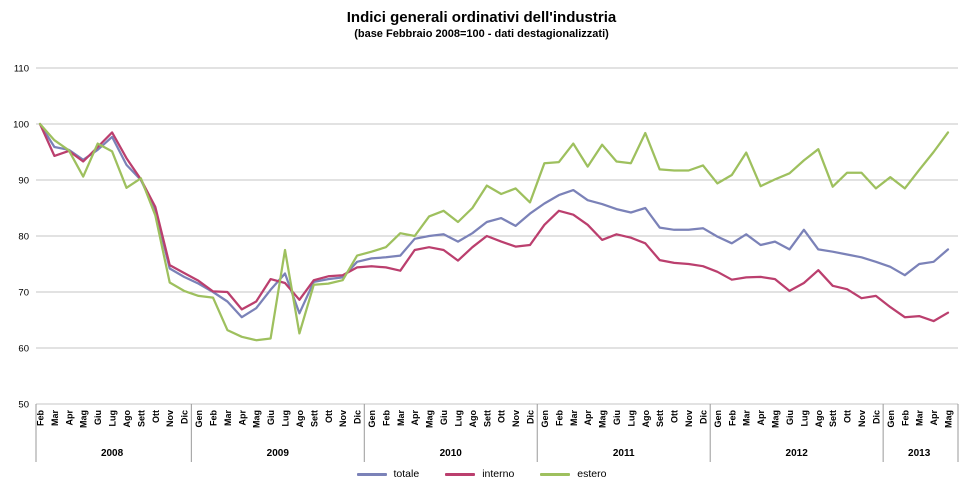 This screenshot has height=486, width=963. I want to click on legend-swatch-totale-icon, so click(371, 474).